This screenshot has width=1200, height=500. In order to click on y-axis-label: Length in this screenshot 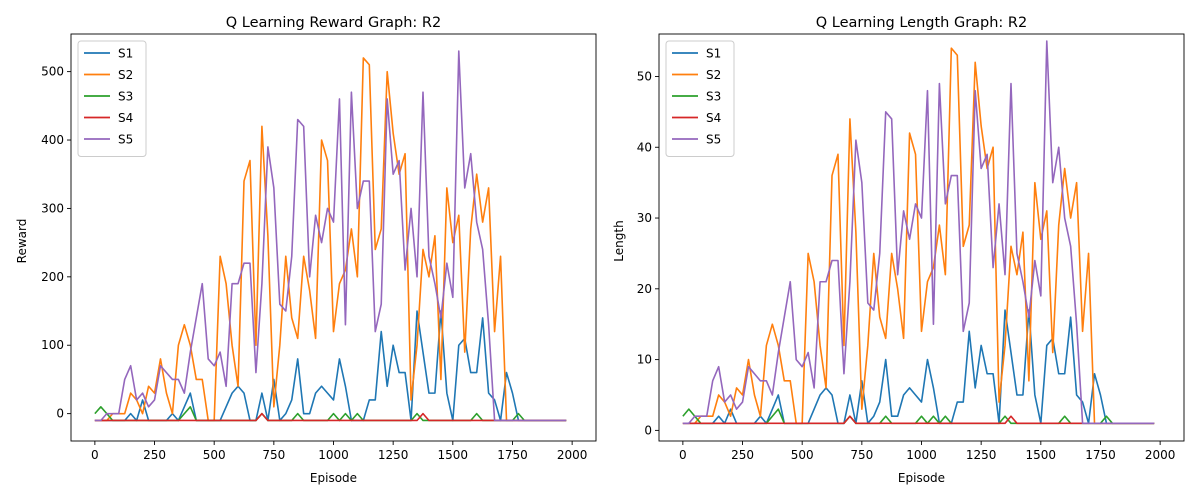, I will do `click(619, 240)`.